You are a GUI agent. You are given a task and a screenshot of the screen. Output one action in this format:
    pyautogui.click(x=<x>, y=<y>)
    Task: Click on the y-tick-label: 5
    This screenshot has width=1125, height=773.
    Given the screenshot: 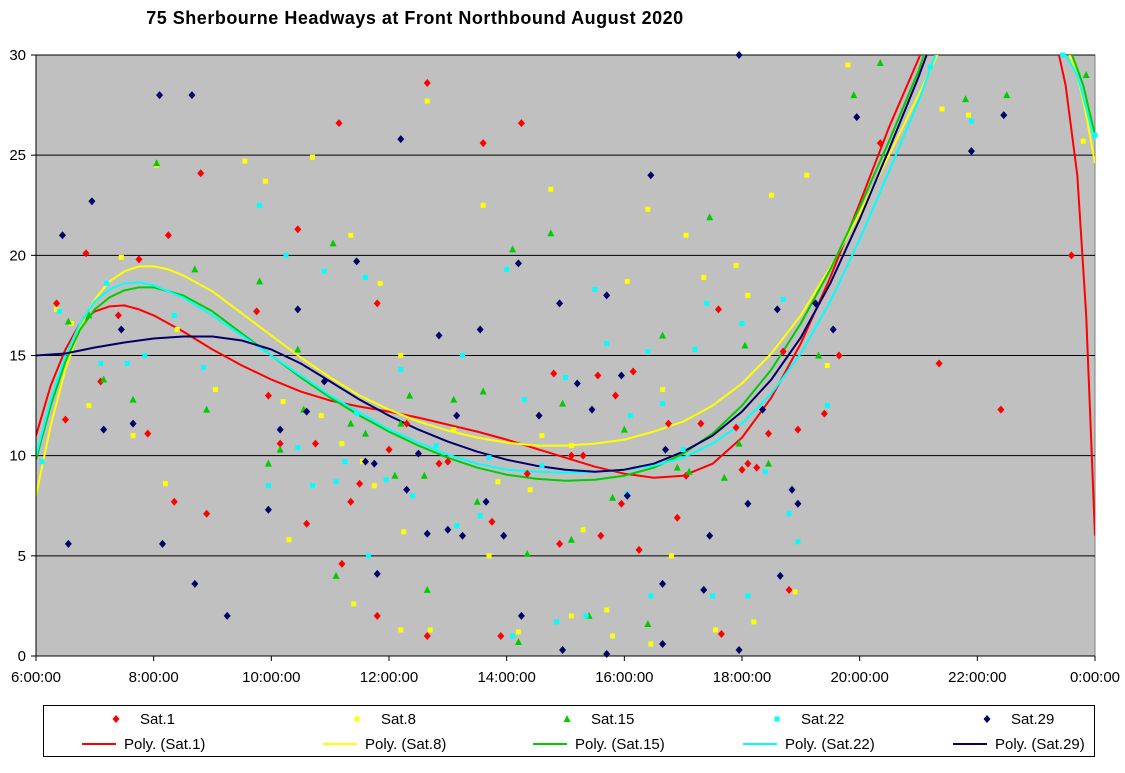 What is the action you would take?
    pyautogui.click(x=22, y=556)
    